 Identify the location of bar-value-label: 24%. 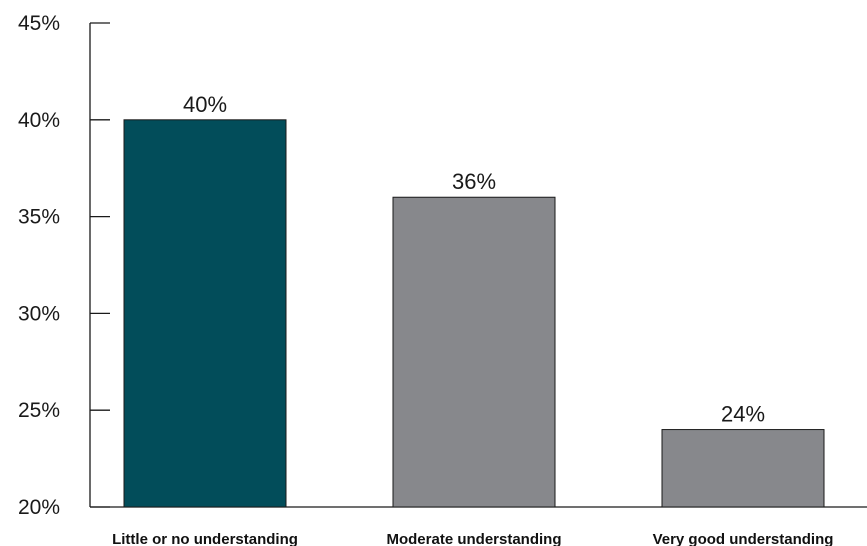
(743, 414).